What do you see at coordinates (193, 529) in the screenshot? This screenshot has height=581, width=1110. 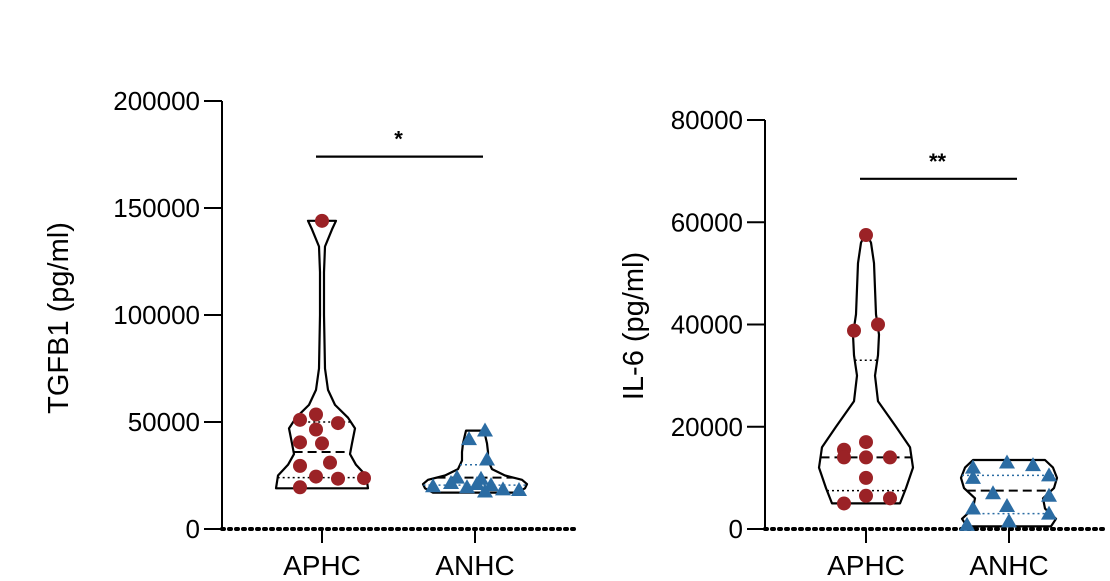 I see `tgfb1-y-tick-label: 0` at bounding box center [193, 529].